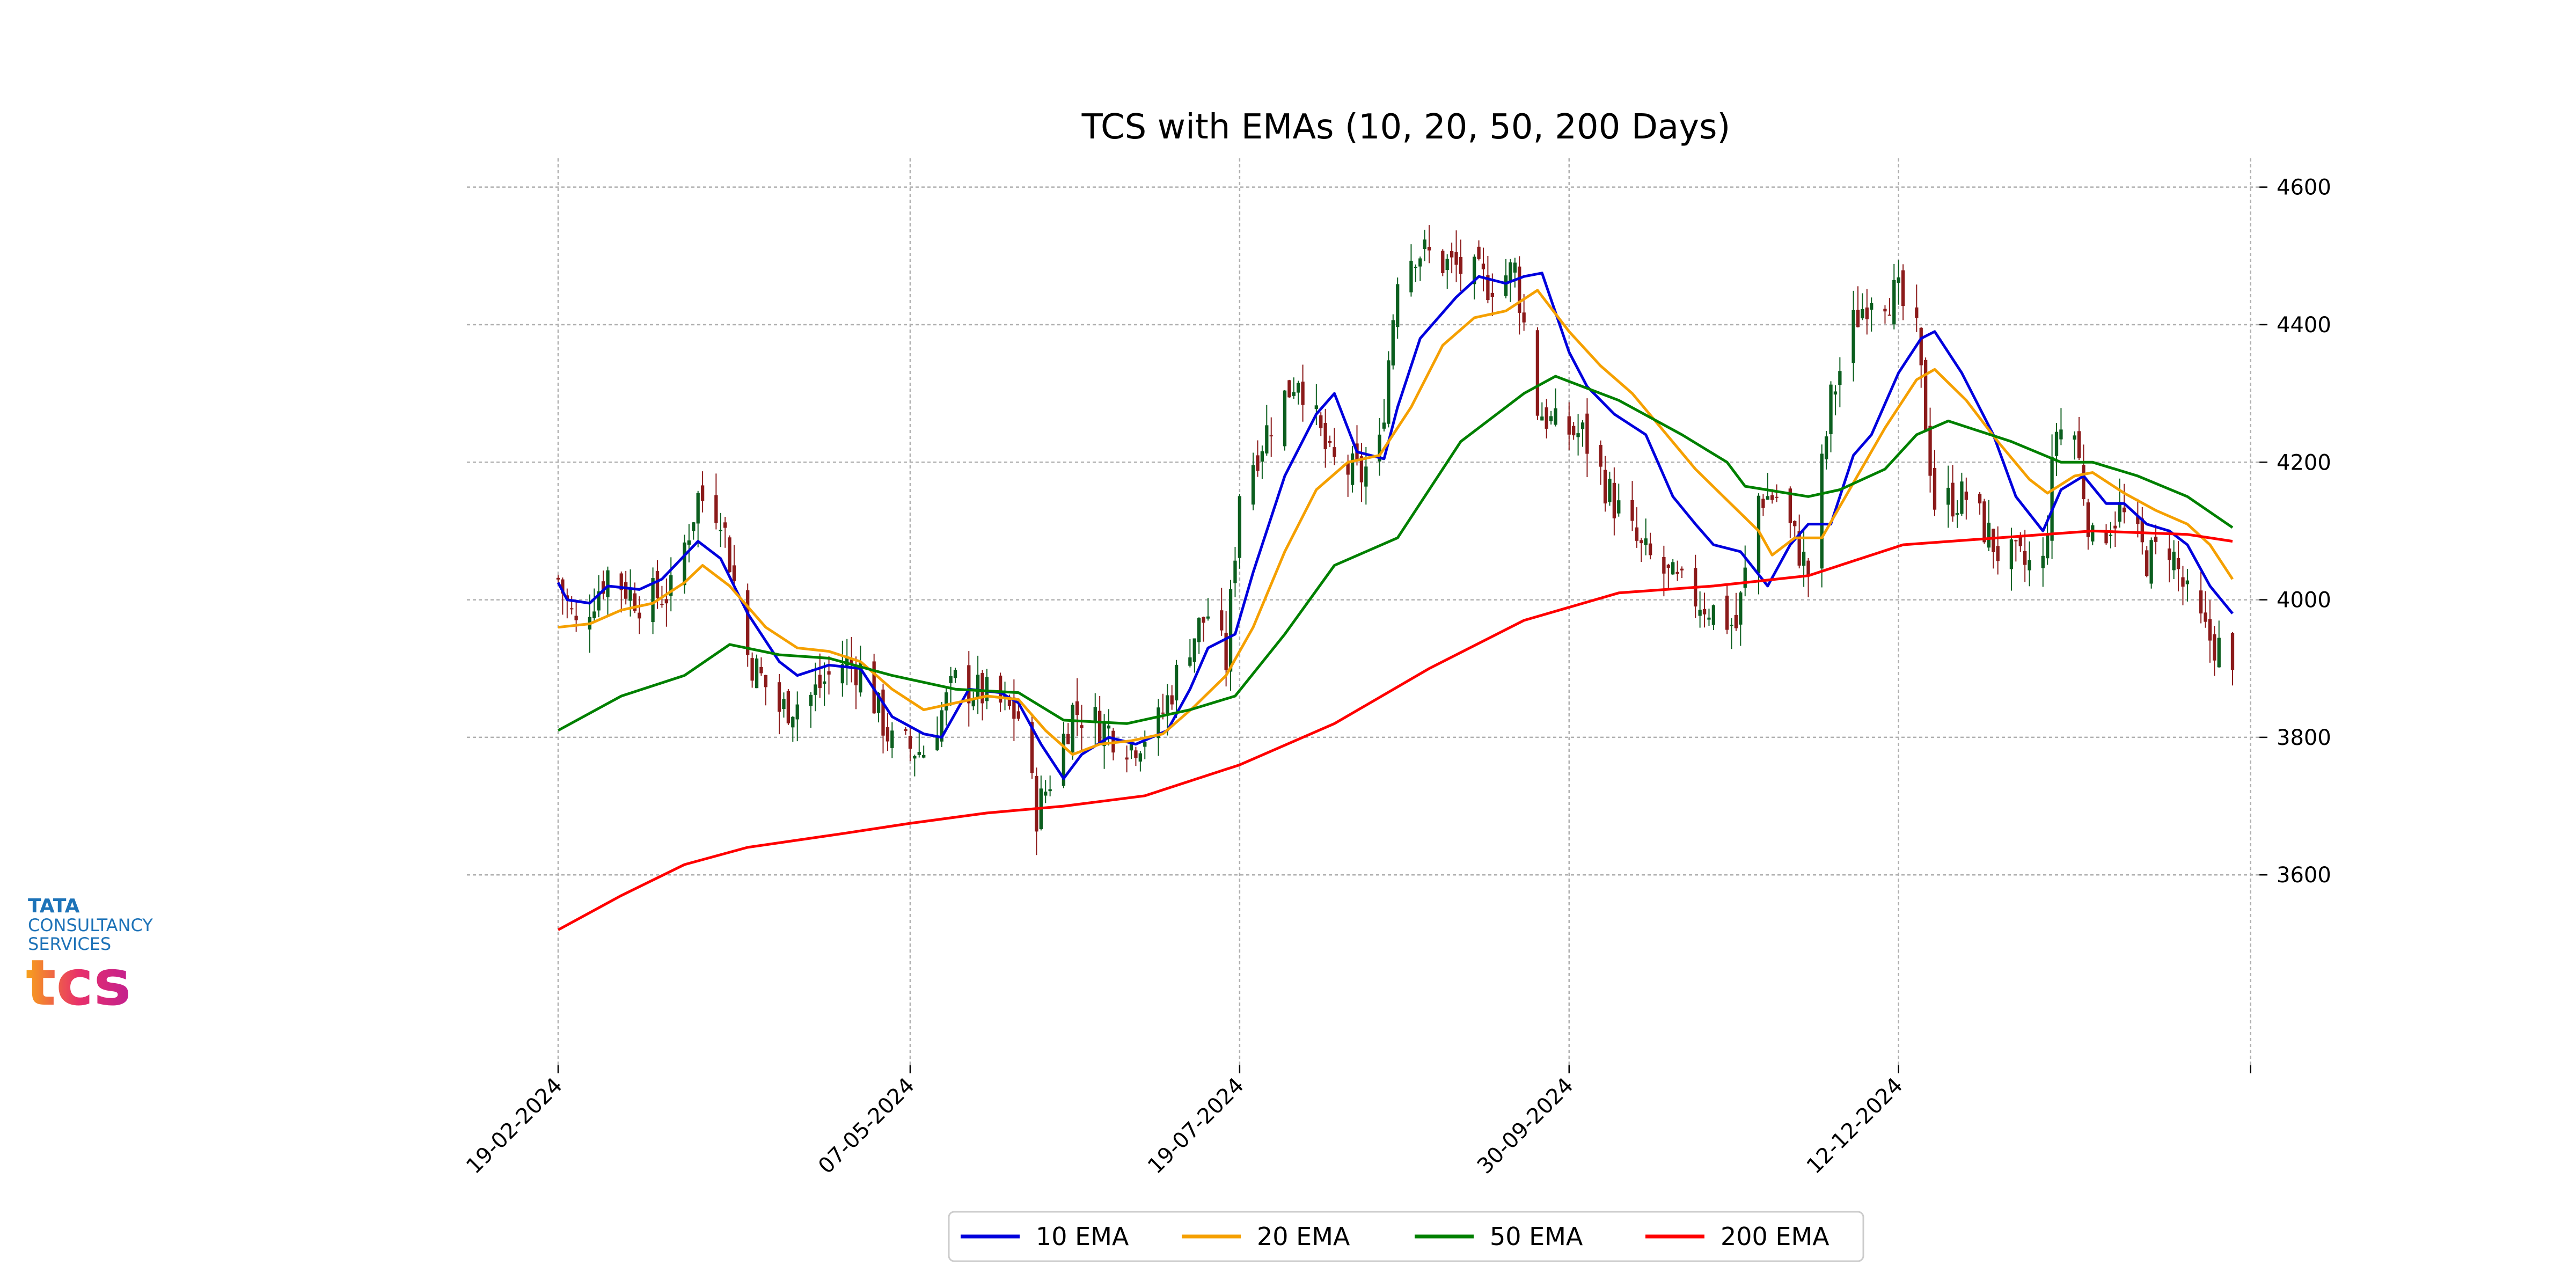 This screenshot has width=2576, height=1288. What do you see at coordinates (69, 944) in the screenshot?
I see `logo-services-text: SERVICES` at bounding box center [69, 944].